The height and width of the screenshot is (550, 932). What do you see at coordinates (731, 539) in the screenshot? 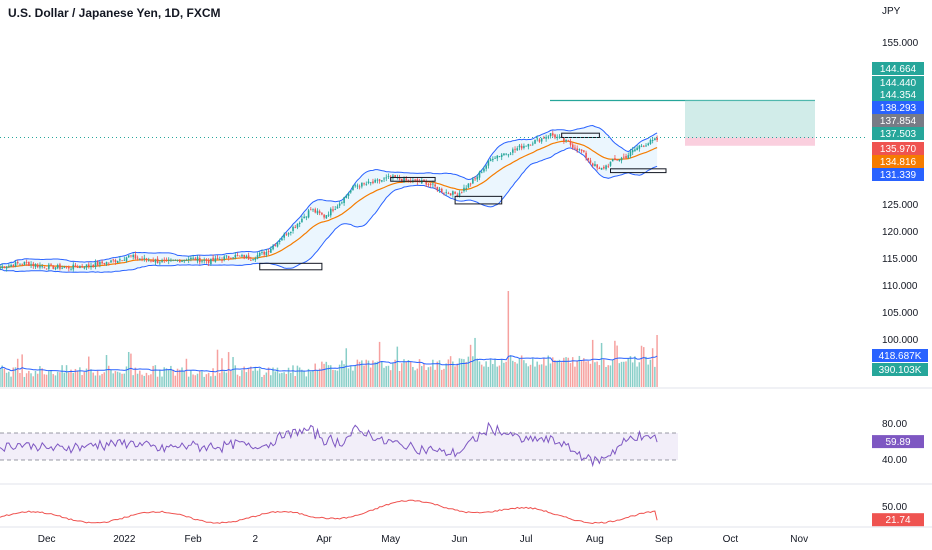
I see `x-tick-label: Oct` at bounding box center [731, 539].